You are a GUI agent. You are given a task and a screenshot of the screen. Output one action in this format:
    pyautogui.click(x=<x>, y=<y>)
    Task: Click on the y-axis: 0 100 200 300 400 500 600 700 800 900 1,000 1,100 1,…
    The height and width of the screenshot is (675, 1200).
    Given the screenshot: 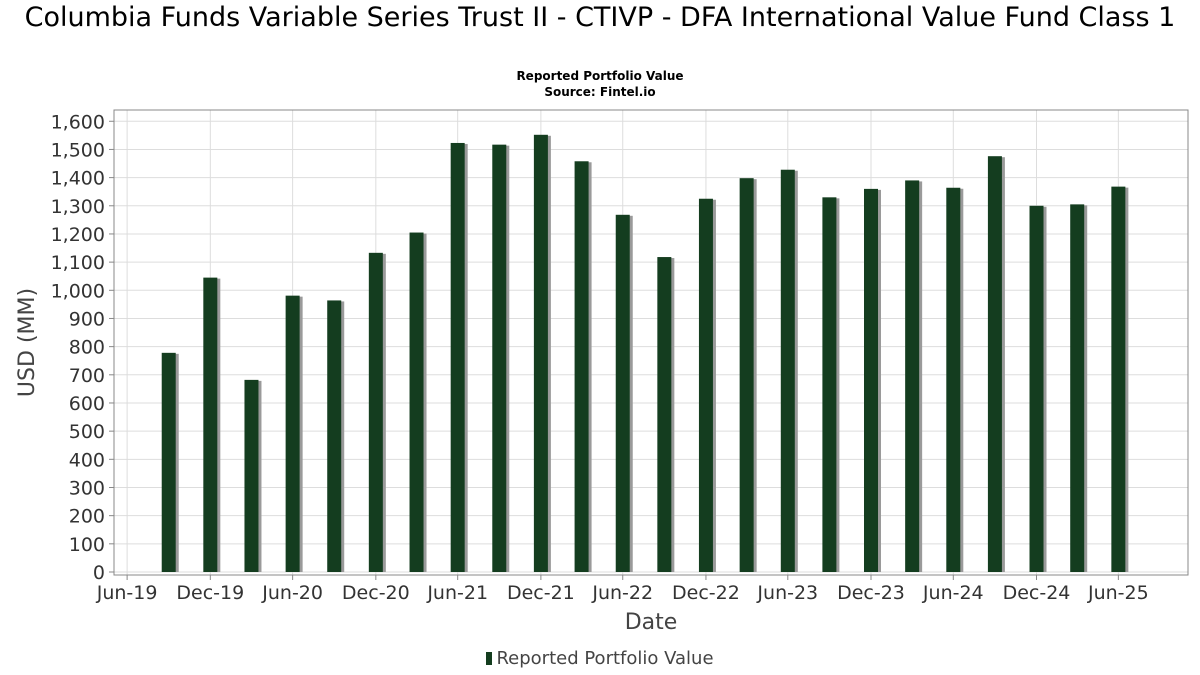 What is the action you would take?
    pyautogui.click(x=82, y=347)
    